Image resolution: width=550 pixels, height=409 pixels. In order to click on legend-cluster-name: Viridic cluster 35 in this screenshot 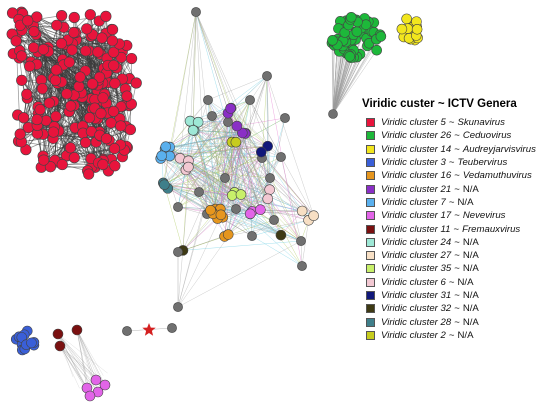, I will do `click(416, 269)`.